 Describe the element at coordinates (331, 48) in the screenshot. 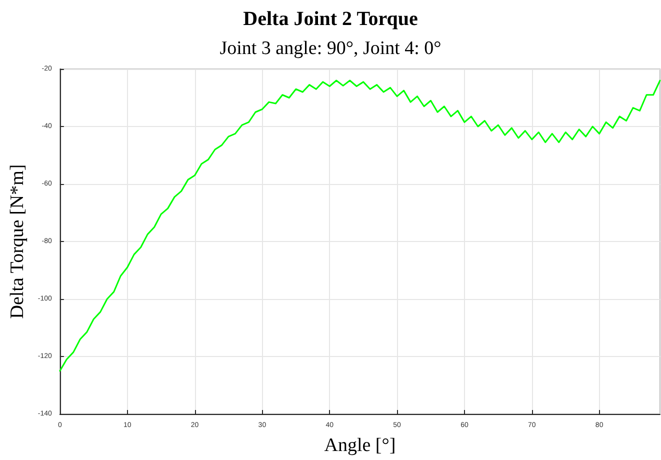

I see `chart-subtitle: Joint 3 angle: 90°, Joint 4: 0°` at that location.